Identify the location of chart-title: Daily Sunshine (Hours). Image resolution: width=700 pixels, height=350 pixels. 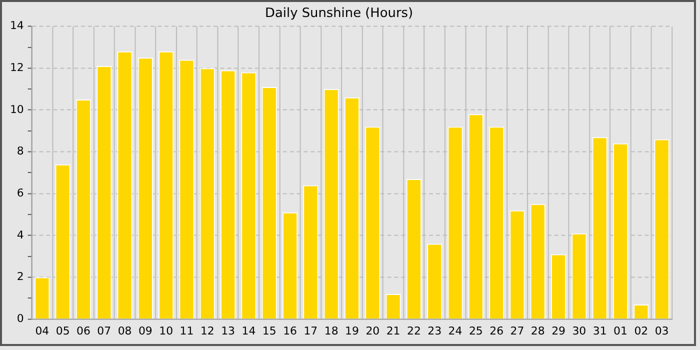
(339, 13).